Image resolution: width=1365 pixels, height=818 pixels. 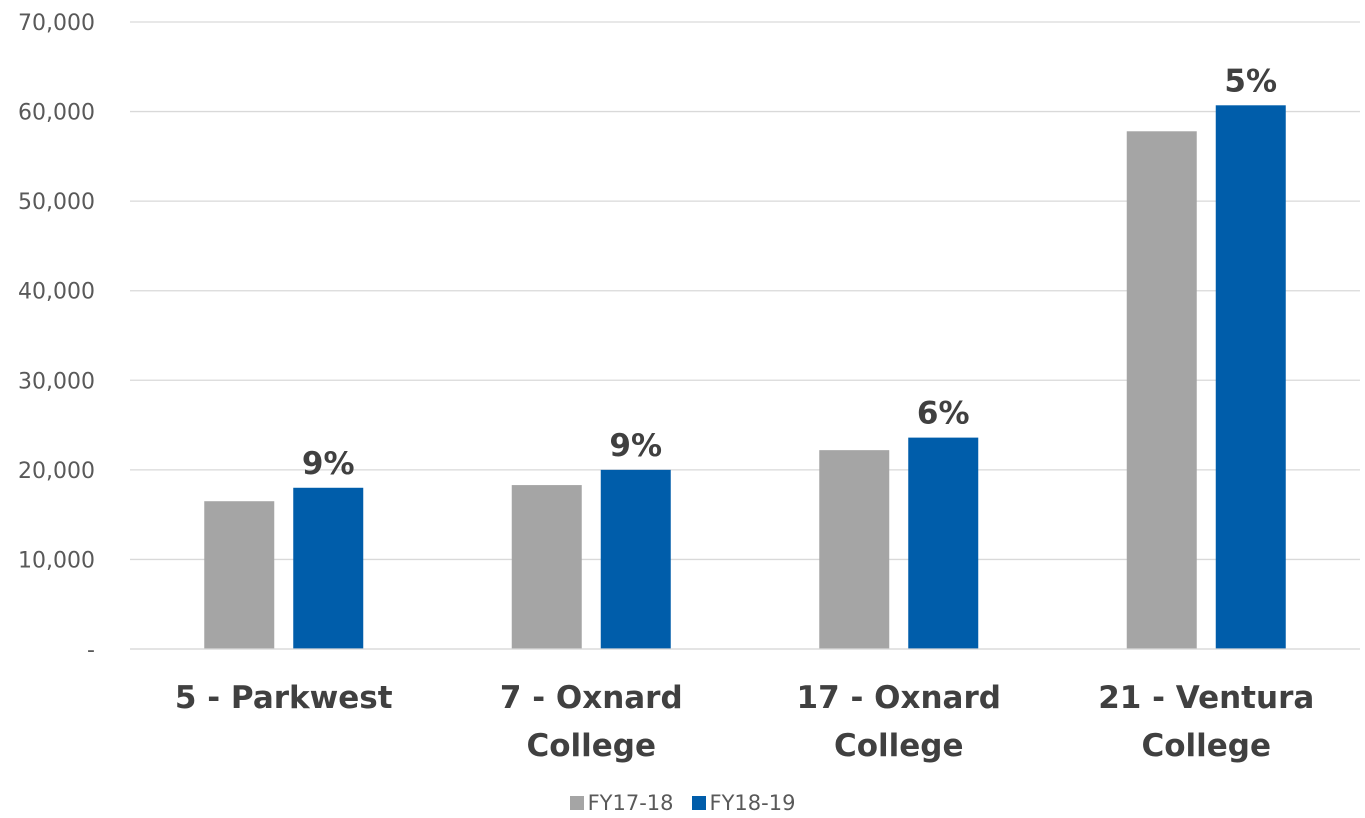 I want to click on data-label-3: 5%, so click(x=1250, y=81).